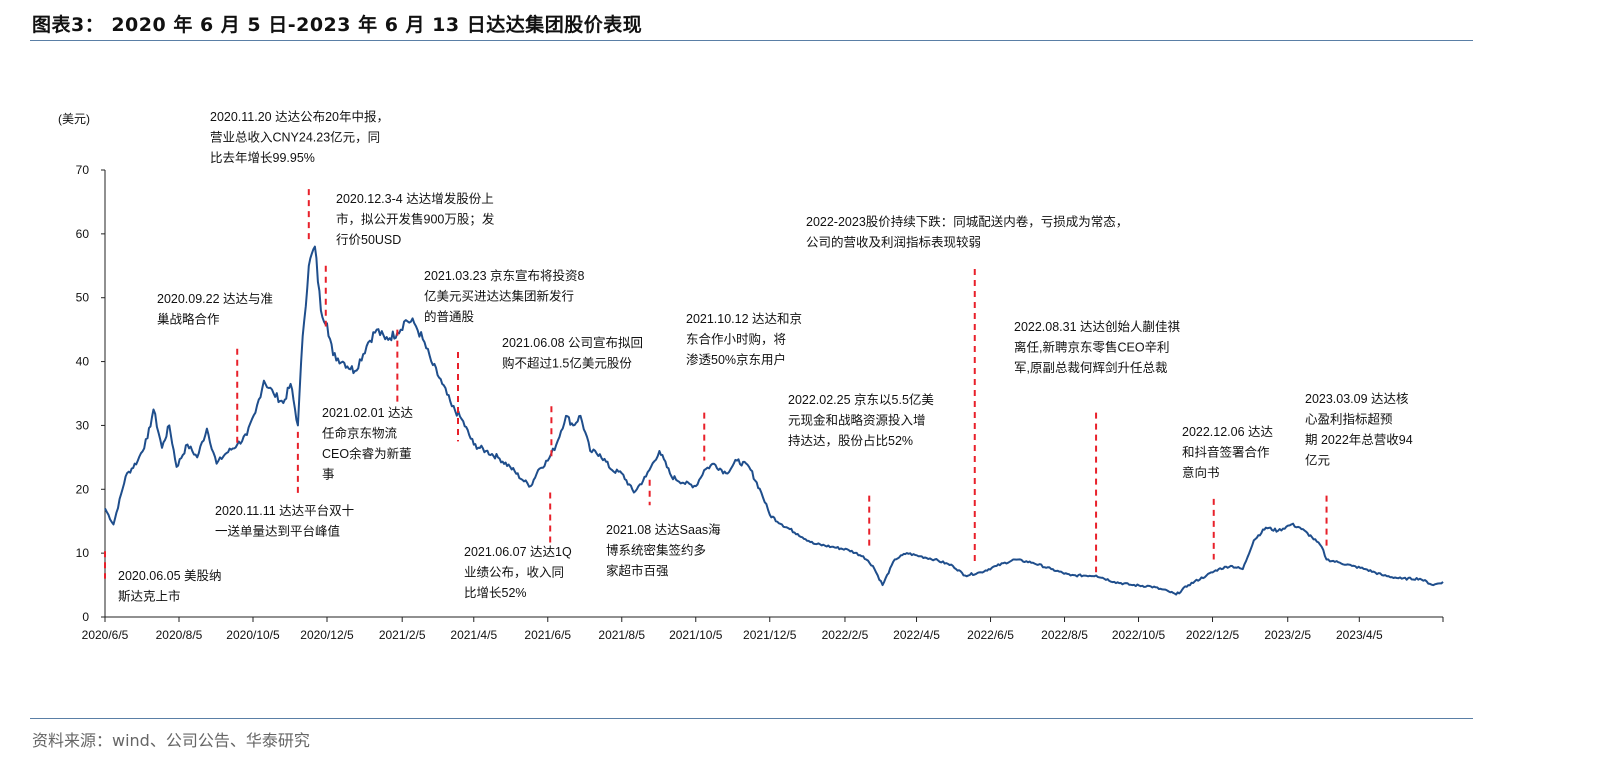 The image size is (1600, 767). I want to click on top-rule, so click(751, 40).